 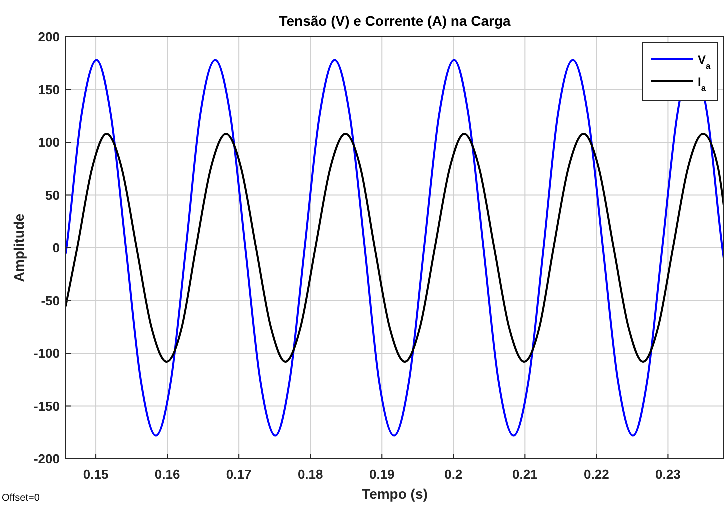 I want to click on y-tick-label: 150, so click(x=49, y=90).